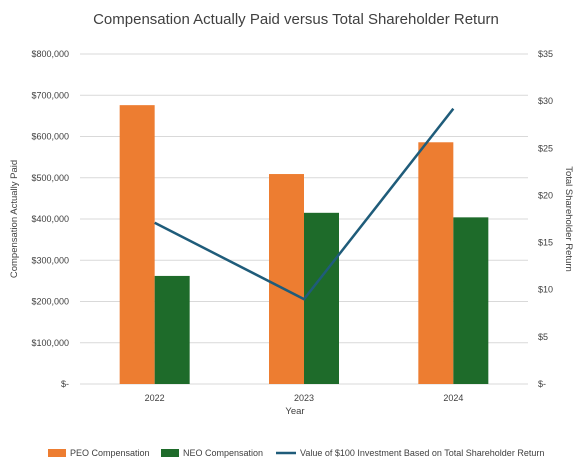 The width and height of the screenshot is (573, 466). Describe the element at coordinates (155, 398) in the screenshot. I see `x-tick-label: 2022` at that location.